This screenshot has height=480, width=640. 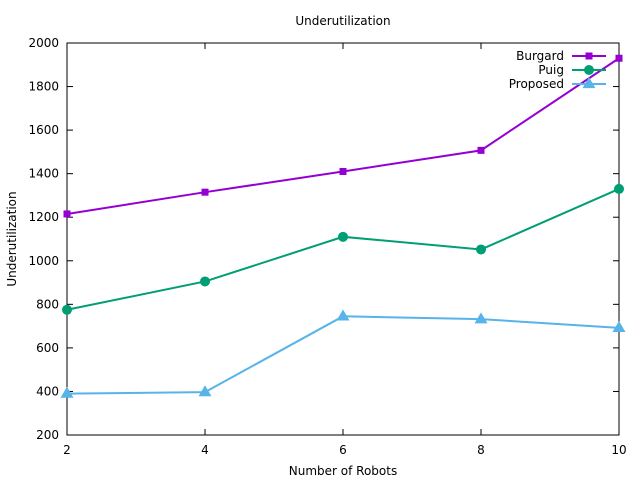 I want to click on y-tick-label: 1200, so click(x=43, y=217).